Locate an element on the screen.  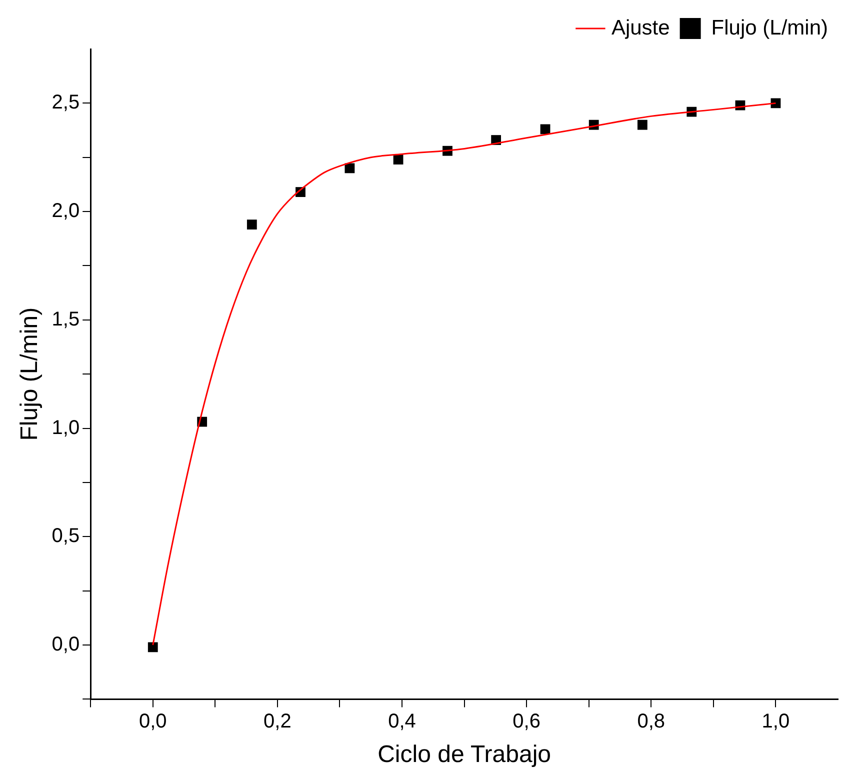
x-tick-label: 0,0 is located at coordinates (152, 721).